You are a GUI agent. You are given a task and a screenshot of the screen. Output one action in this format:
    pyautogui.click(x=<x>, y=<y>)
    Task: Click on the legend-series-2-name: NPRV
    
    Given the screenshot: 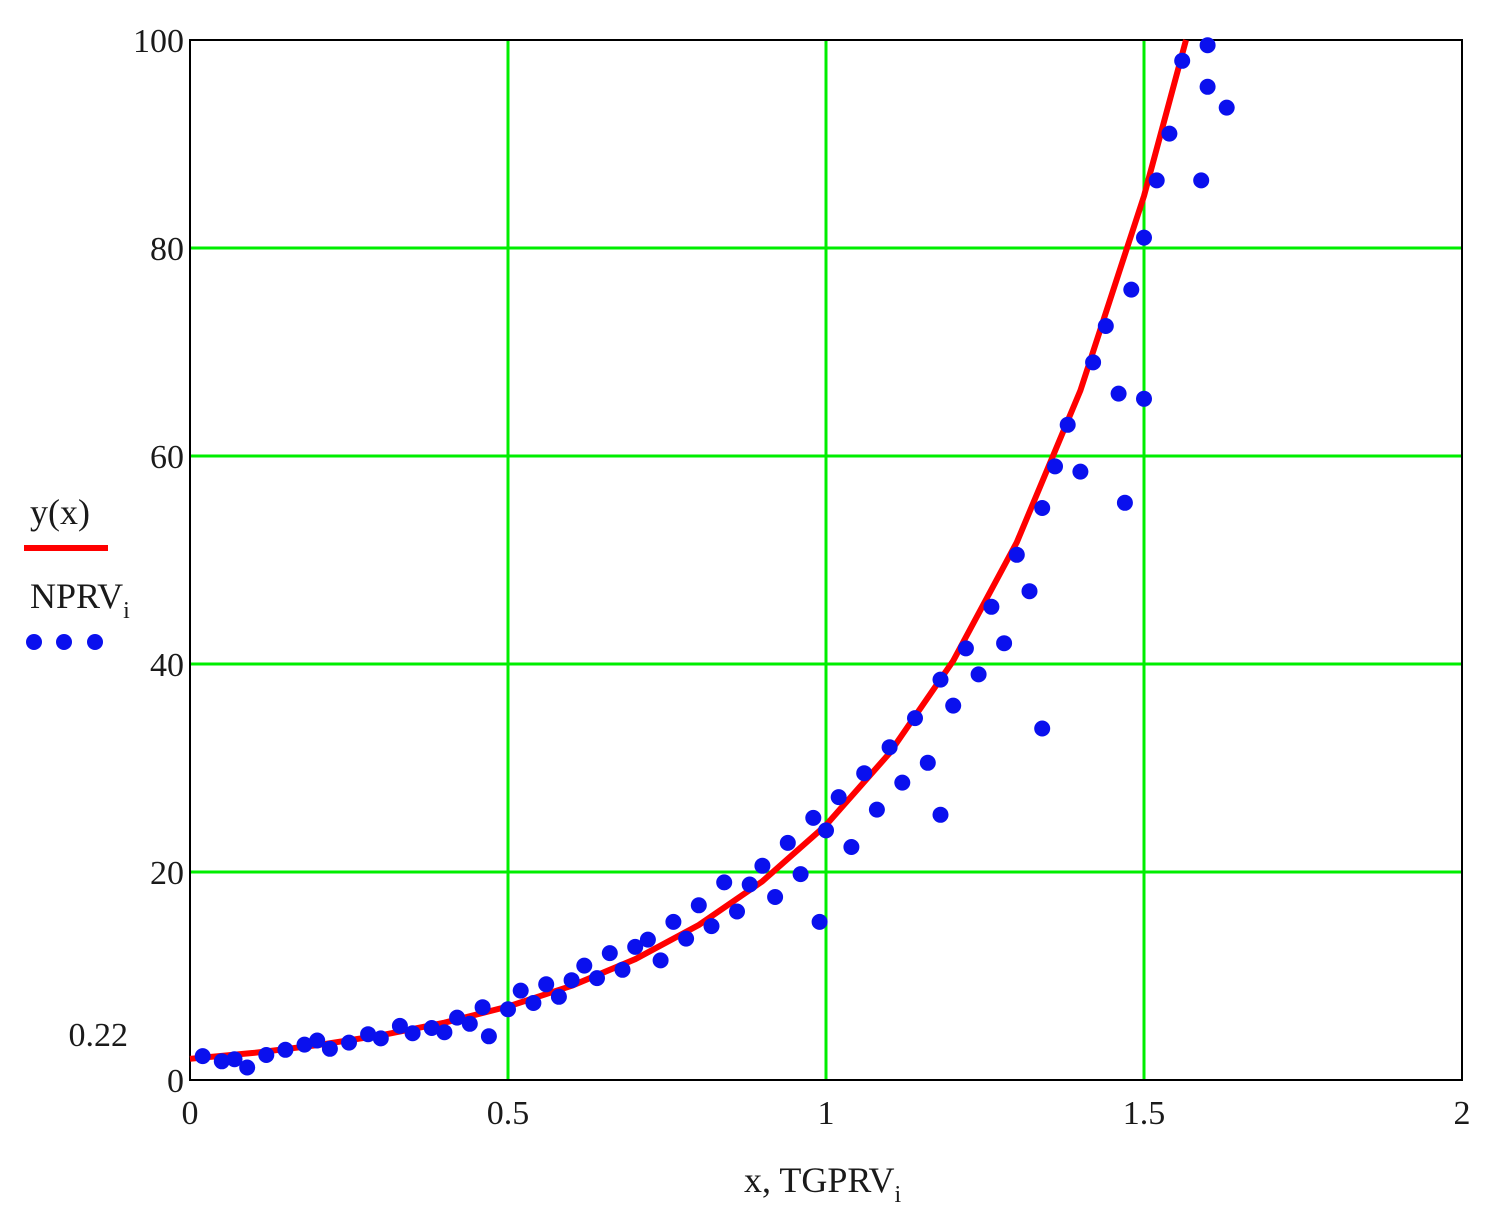 What is the action you would take?
    pyautogui.click(x=76, y=596)
    